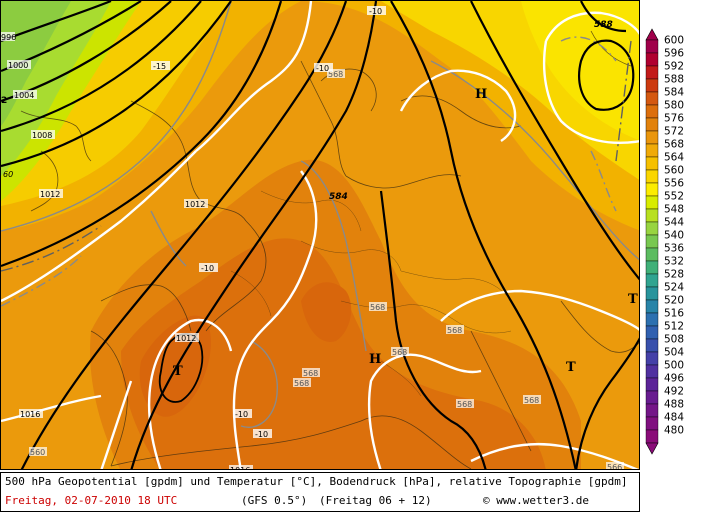 This screenshot has width=704, height=513. I want to click on legend-value-label: 556, so click(674, 184).